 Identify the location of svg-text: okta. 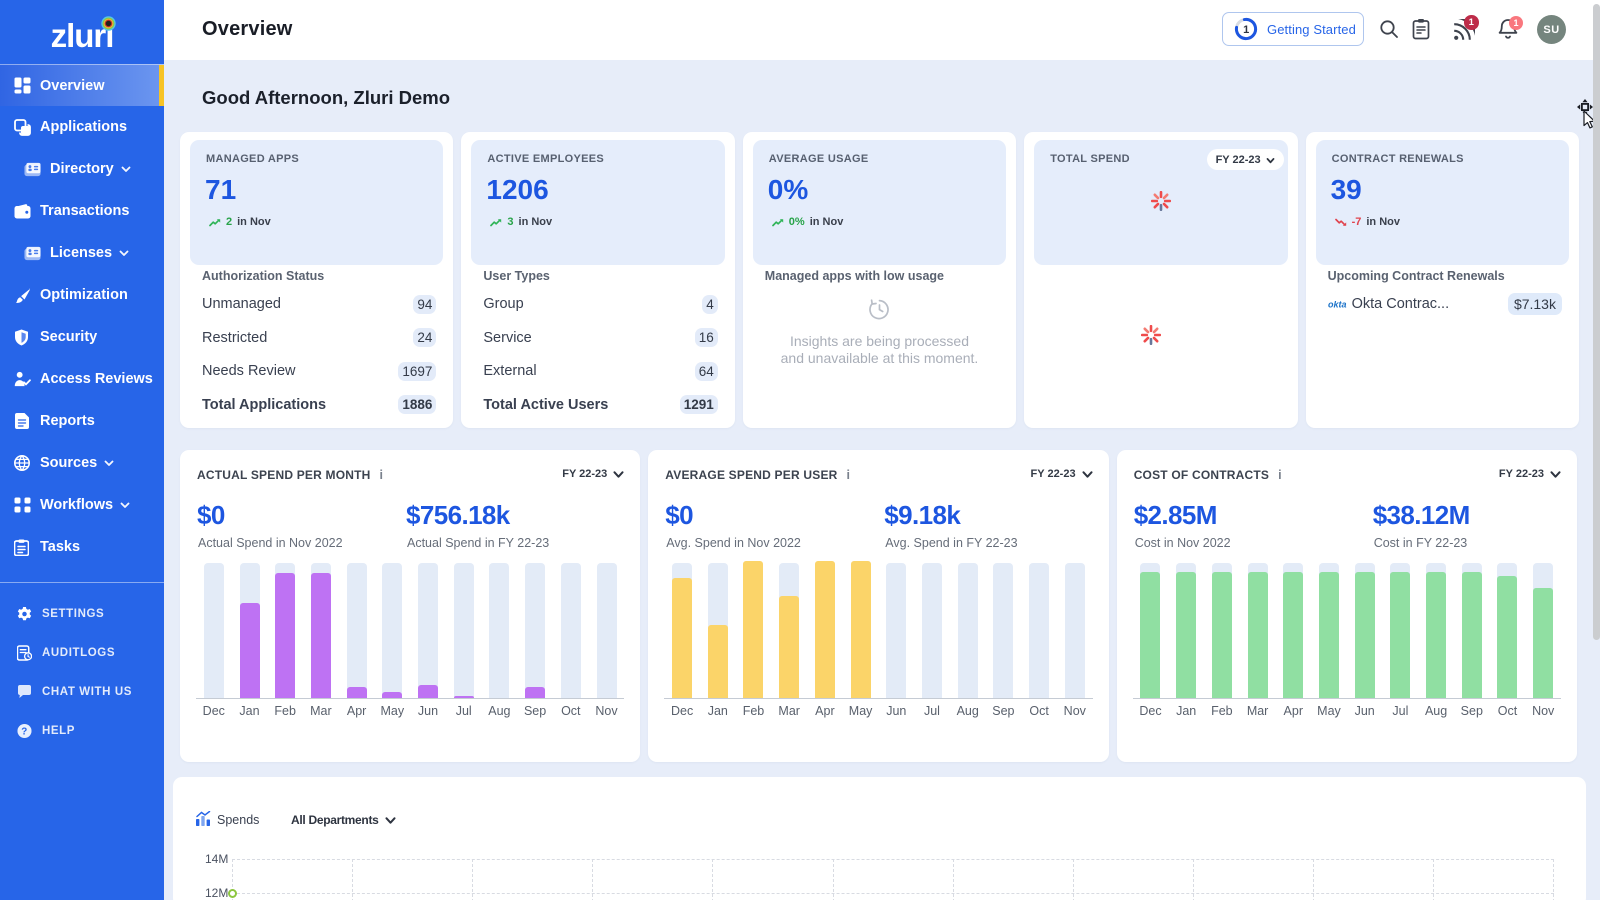
(1337, 305).